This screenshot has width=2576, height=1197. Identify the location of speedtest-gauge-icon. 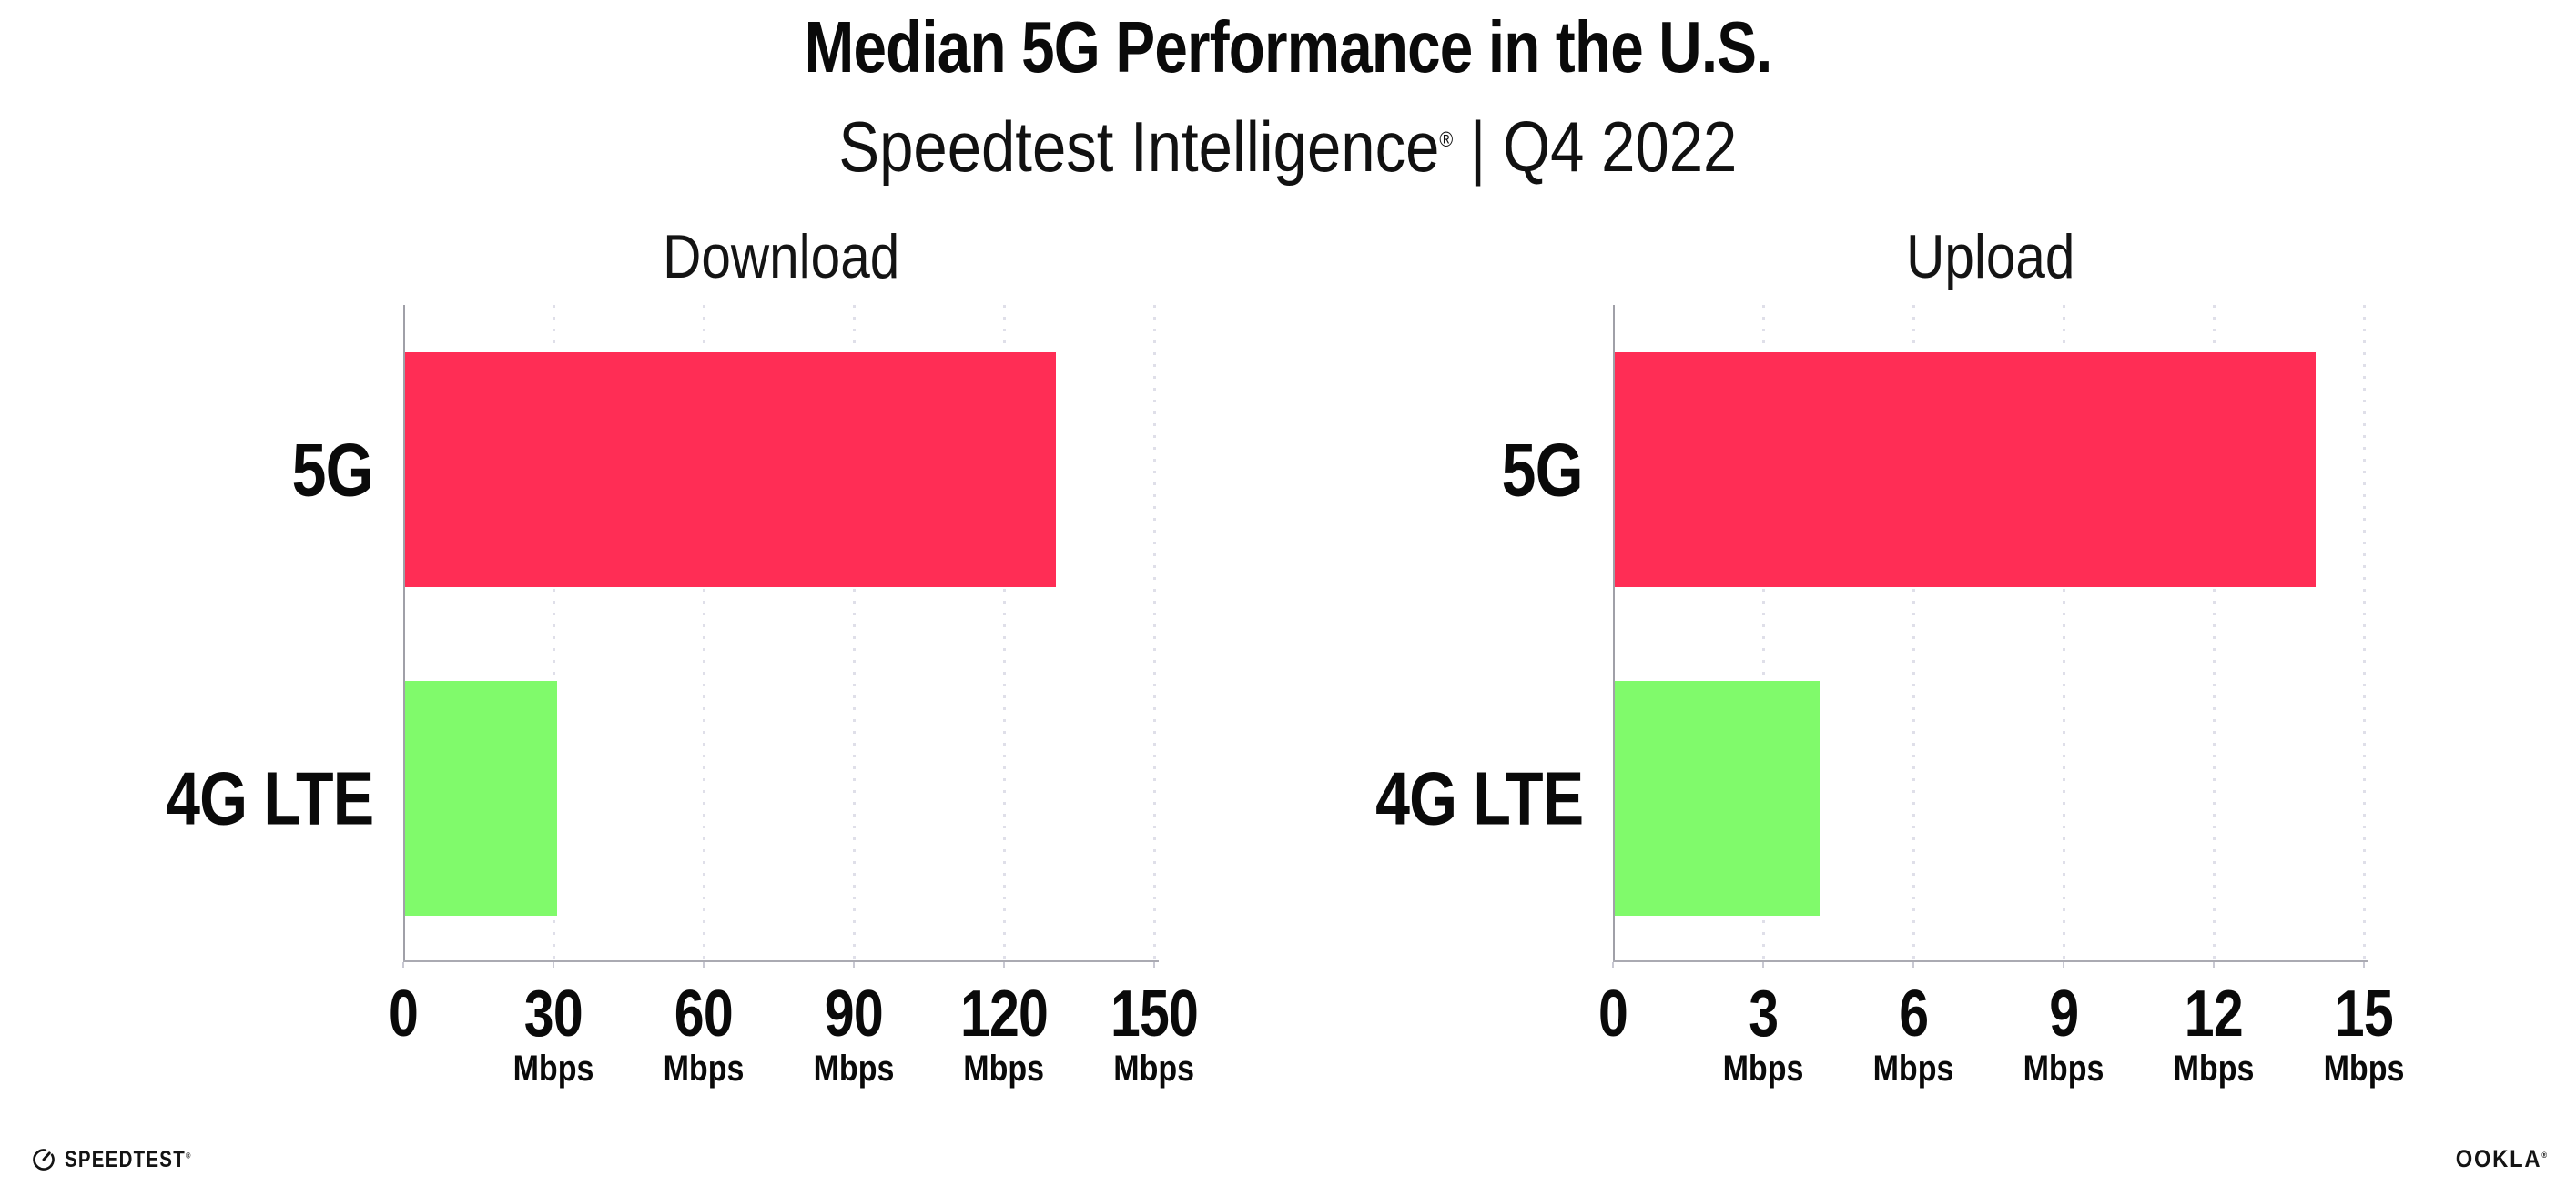
(44, 1160).